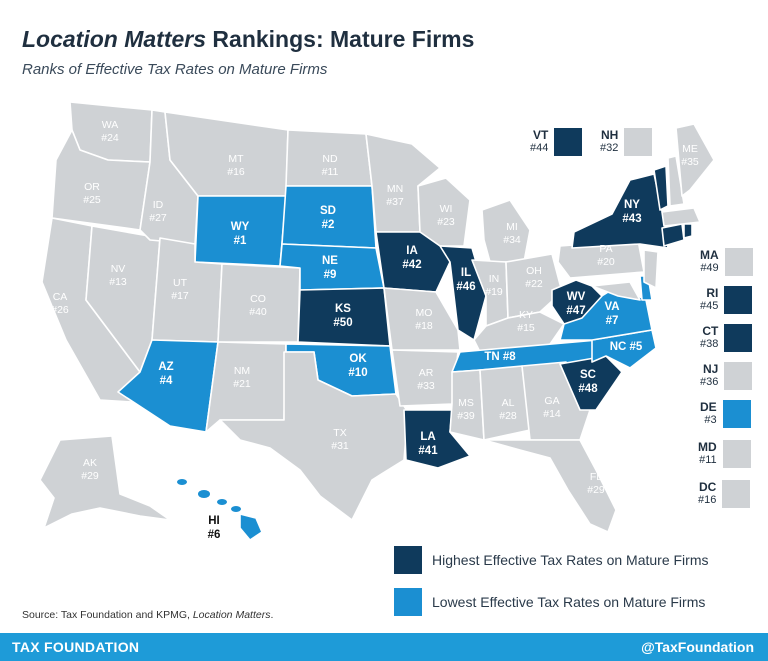  What do you see at coordinates (240, 227) in the screenshot?
I see `label-WY-abbr: WY` at bounding box center [240, 227].